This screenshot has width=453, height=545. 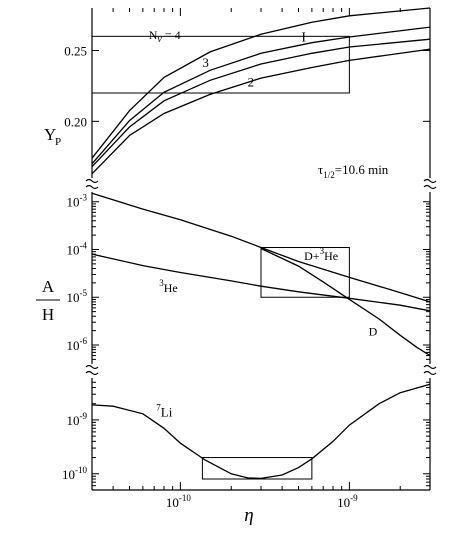 I want to click on axis-break-right-upper, so click(x=430, y=184).